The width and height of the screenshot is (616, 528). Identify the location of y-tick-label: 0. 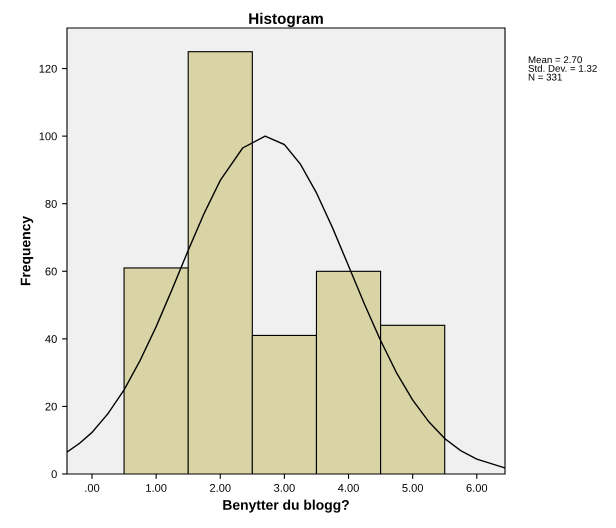
(54, 474).